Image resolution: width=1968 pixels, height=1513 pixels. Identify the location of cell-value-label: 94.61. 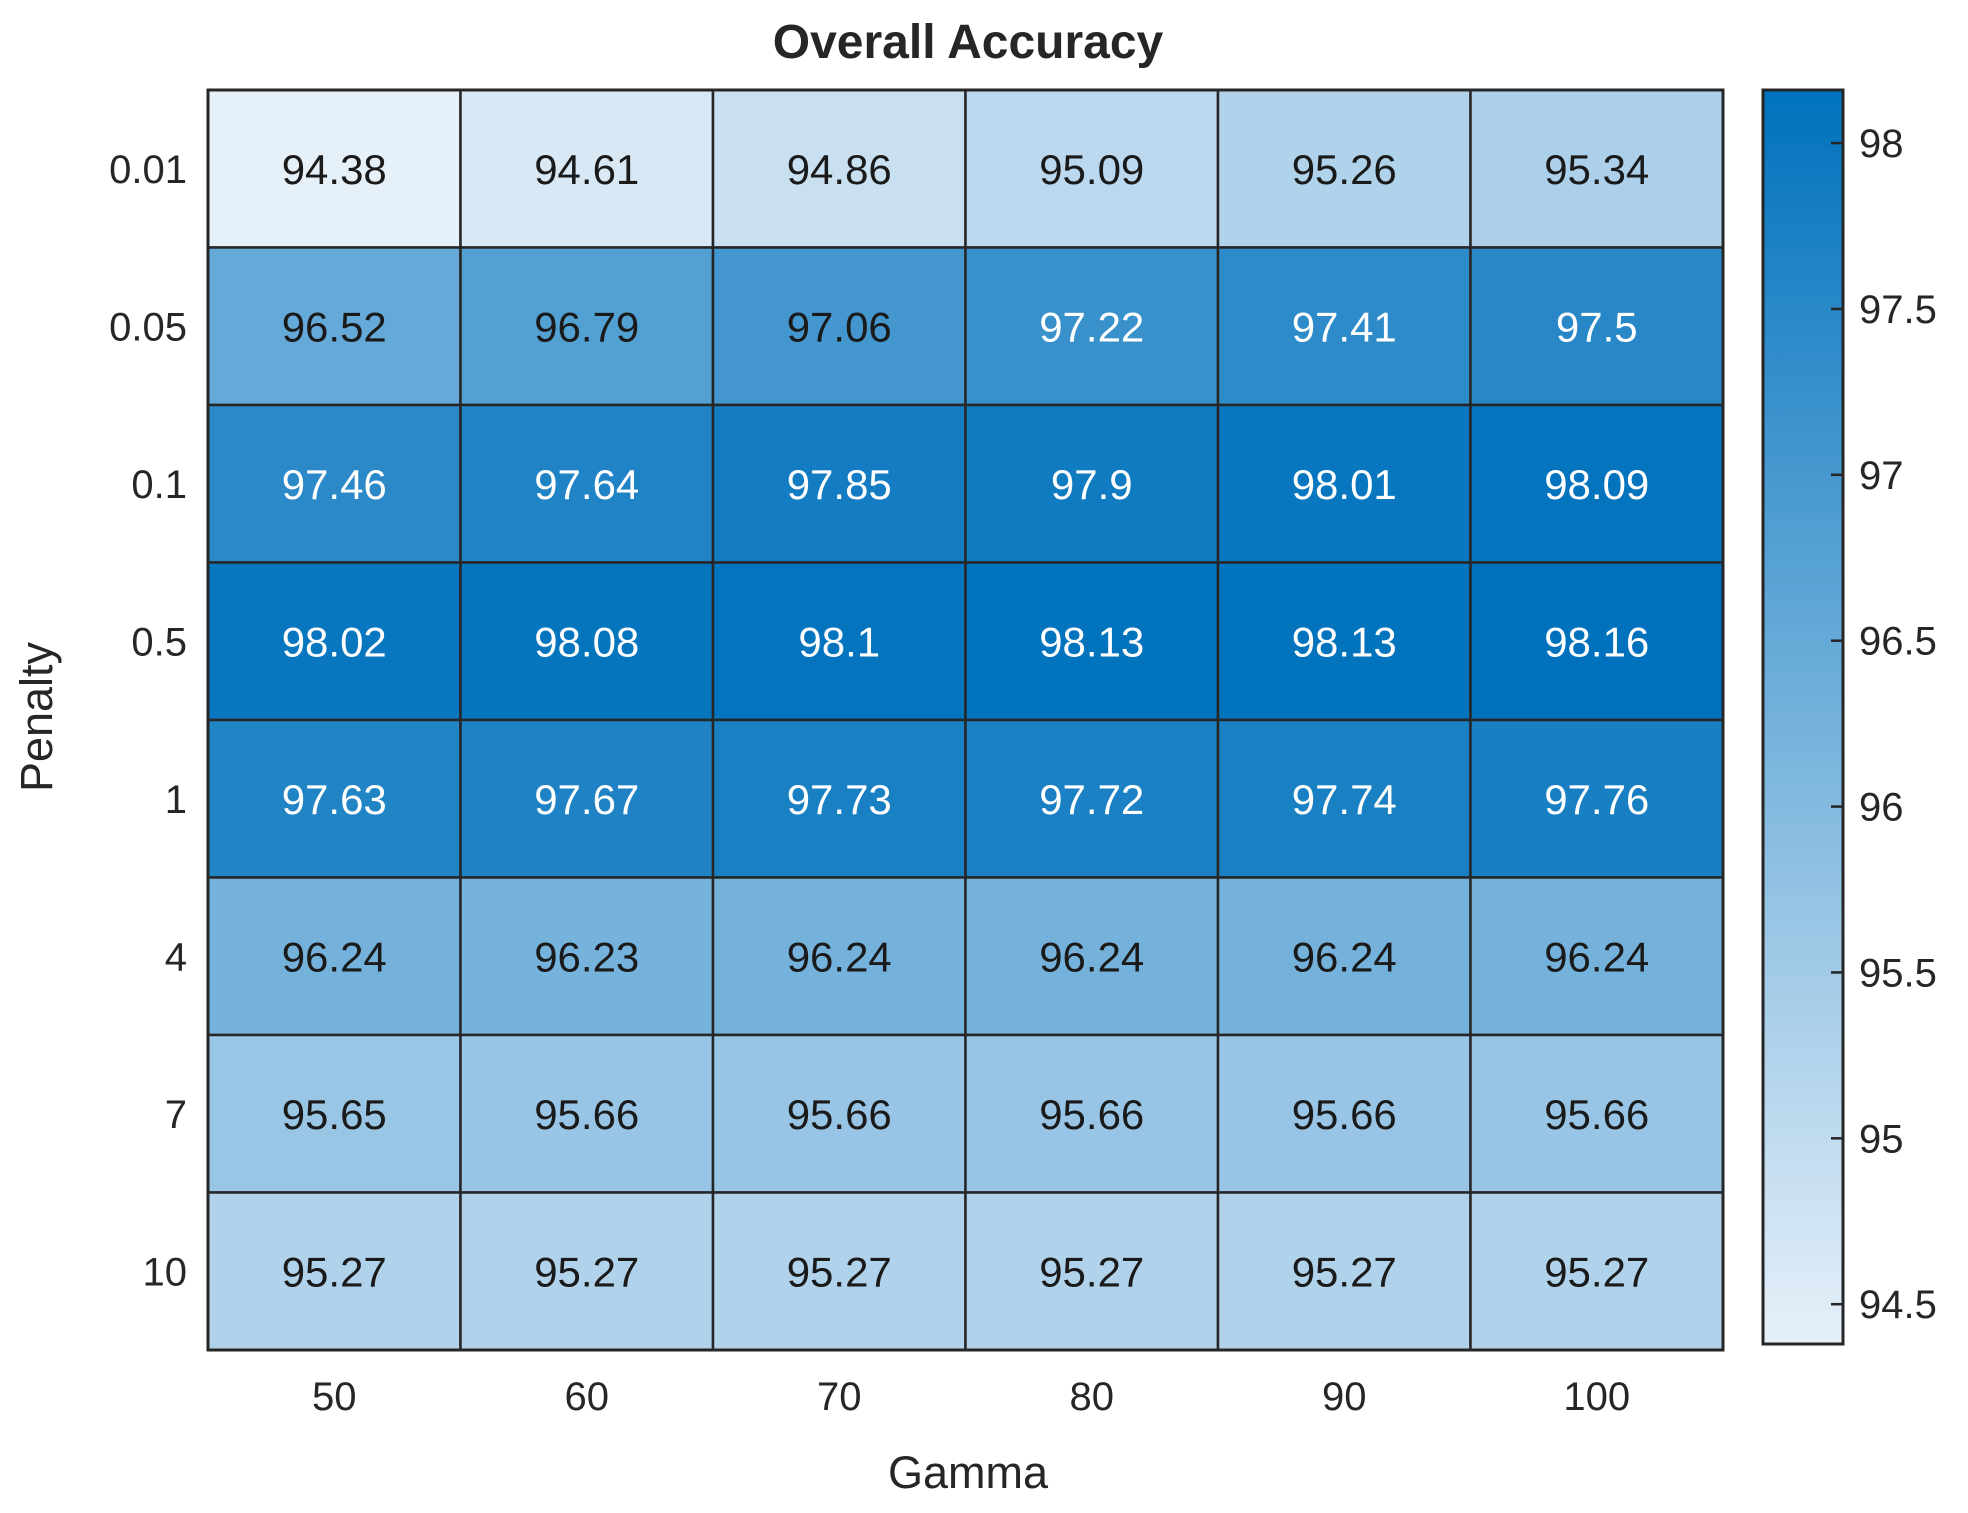
(586, 169).